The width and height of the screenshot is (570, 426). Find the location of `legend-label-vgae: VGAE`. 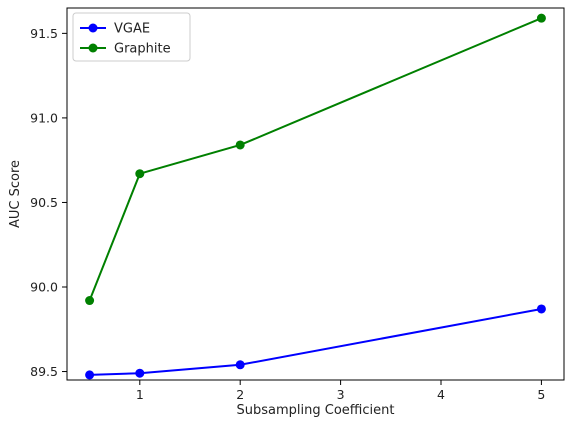

legend-label-vgae: VGAE is located at coordinates (132, 29).